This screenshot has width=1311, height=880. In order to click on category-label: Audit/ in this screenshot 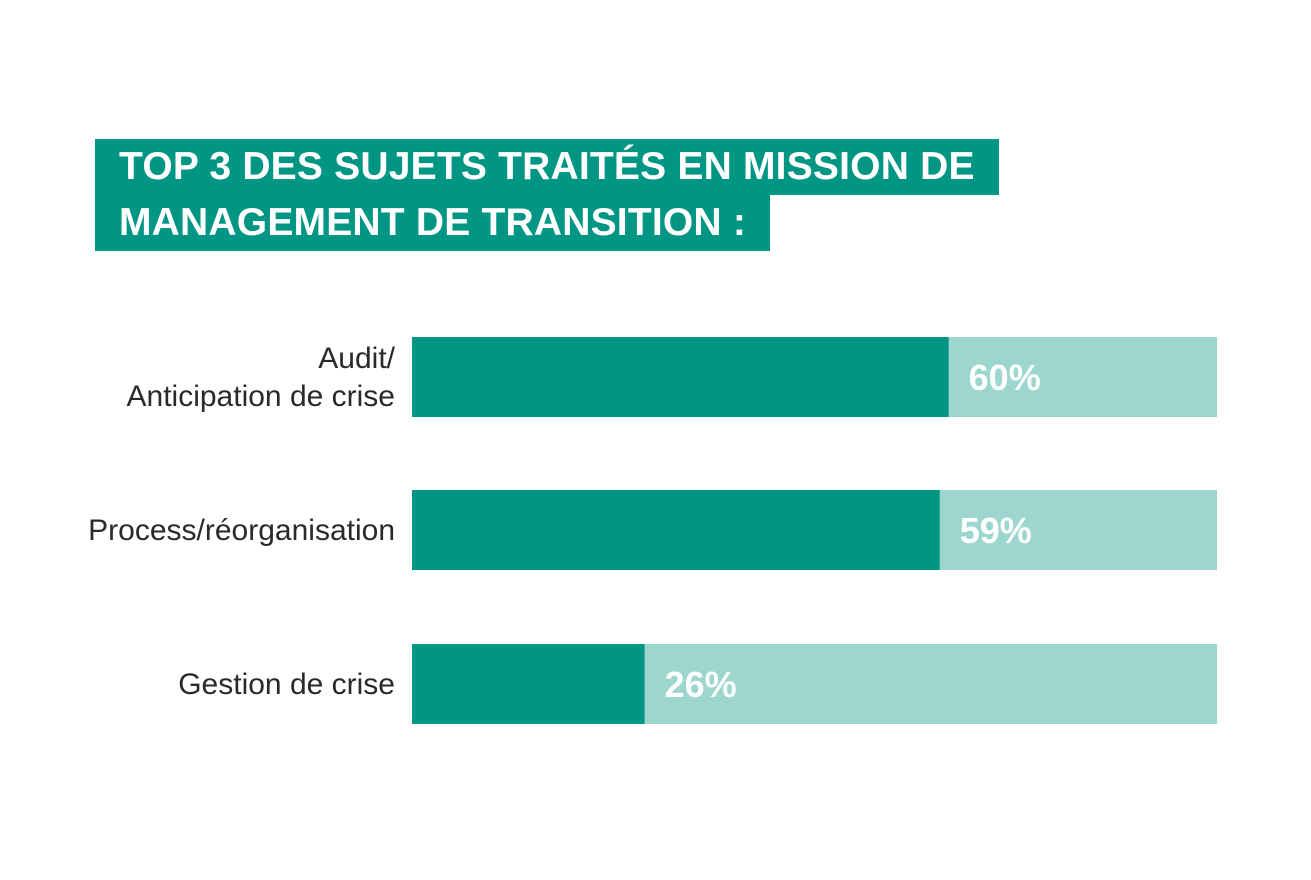, I will do `click(356, 358)`.